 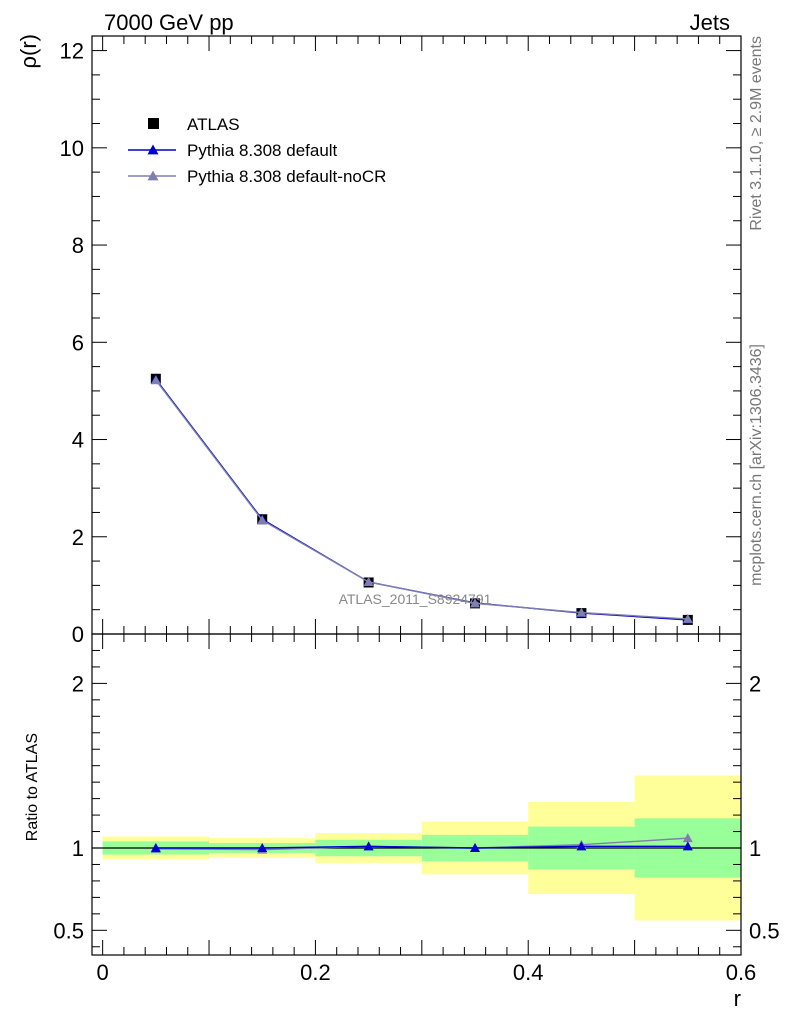 I want to click on header-right-label: Jets, so click(x=710, y=22).